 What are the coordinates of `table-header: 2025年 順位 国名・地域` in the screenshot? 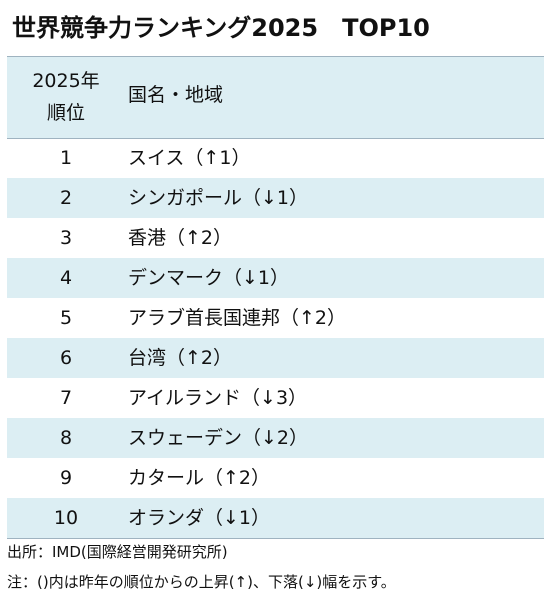 It's located at (275, 98).